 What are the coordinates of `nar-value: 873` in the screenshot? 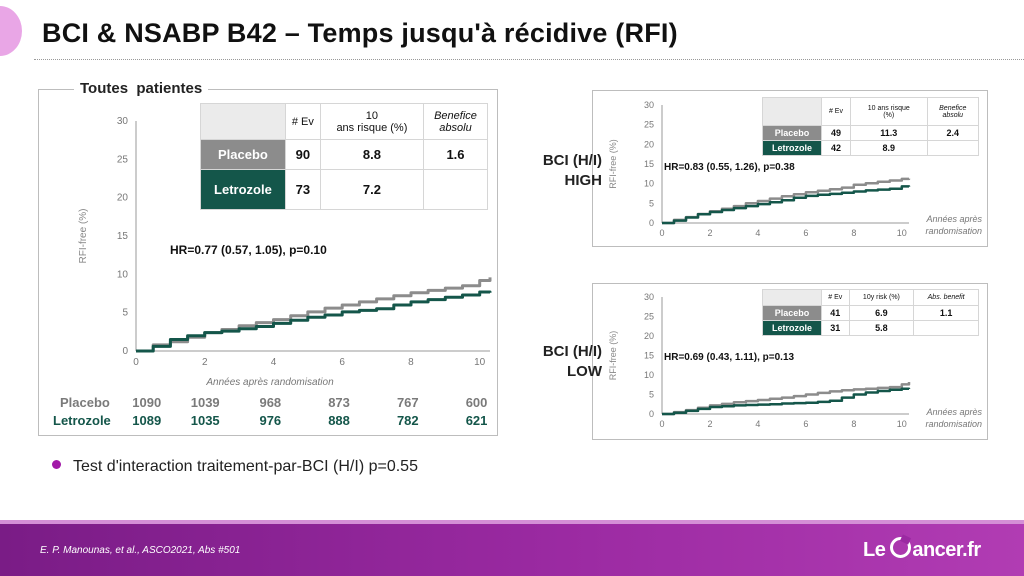 It's located at (339, 402).